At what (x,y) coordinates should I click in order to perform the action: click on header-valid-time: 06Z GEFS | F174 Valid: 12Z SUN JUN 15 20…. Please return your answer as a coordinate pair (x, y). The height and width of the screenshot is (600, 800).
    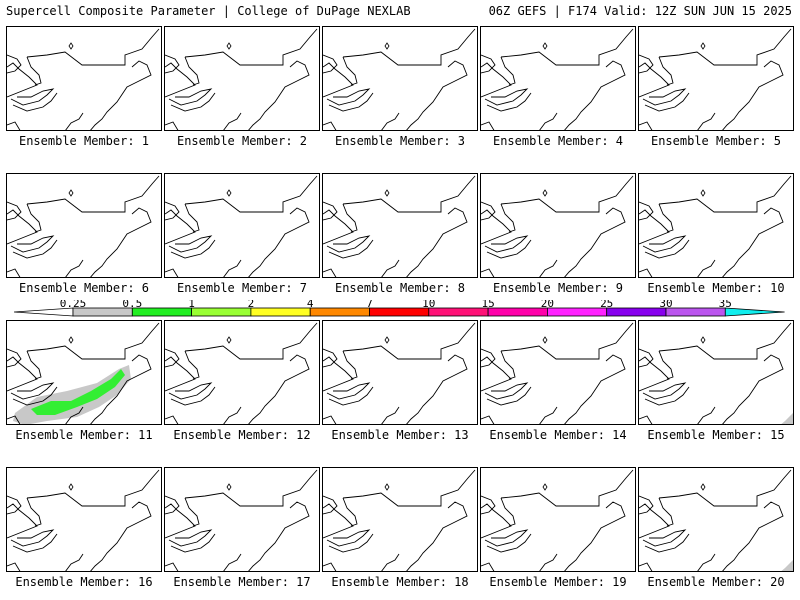
    Looking at the image, I should click on (640, 11).